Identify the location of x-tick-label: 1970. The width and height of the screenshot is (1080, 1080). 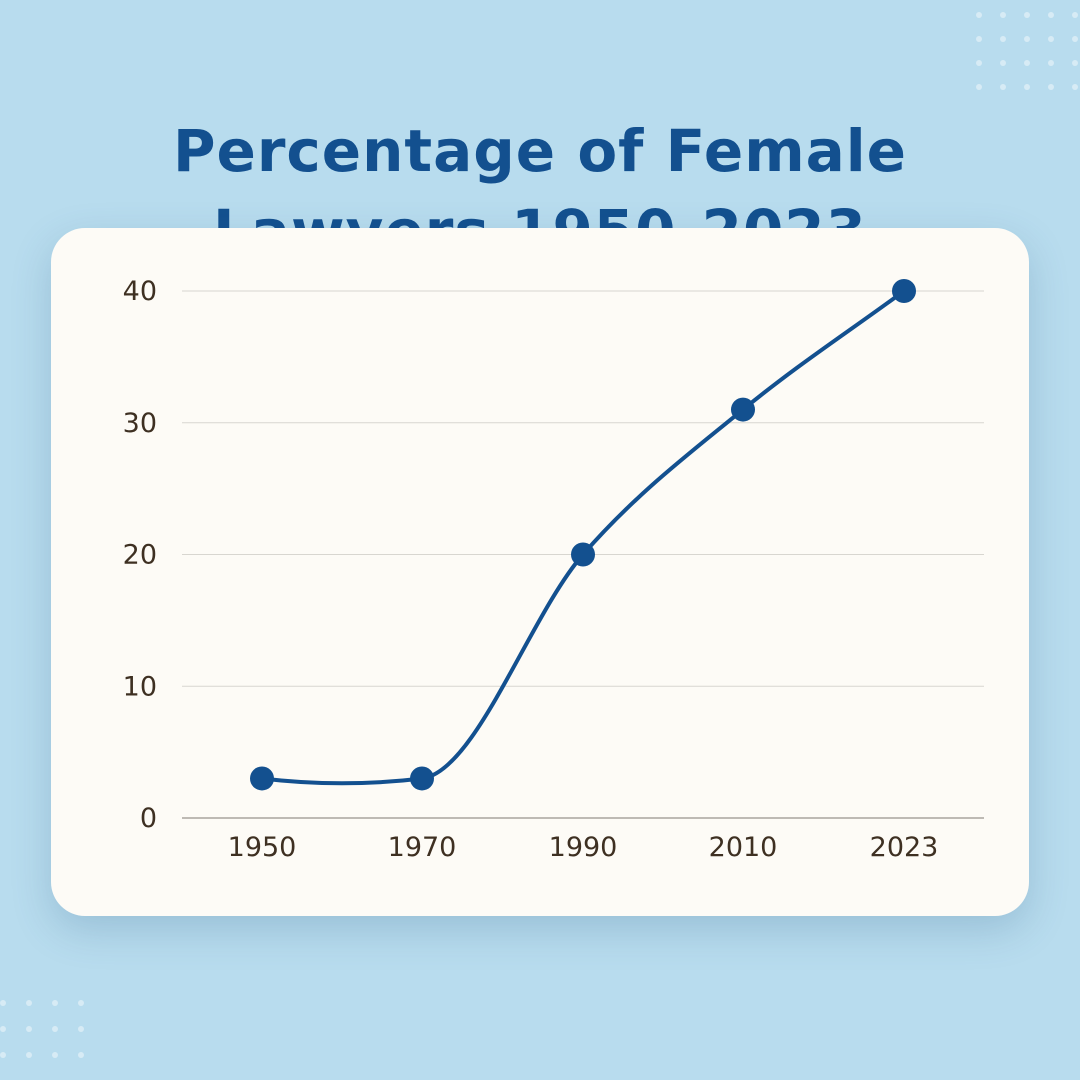
(422, 847).